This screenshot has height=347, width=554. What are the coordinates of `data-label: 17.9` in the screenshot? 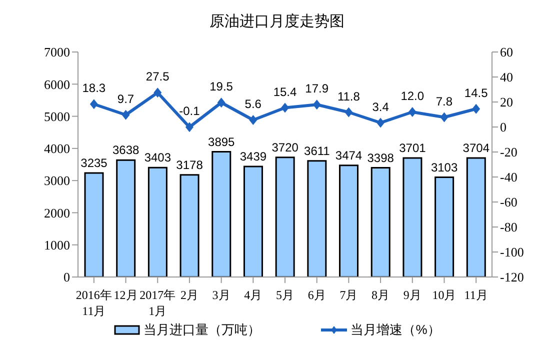 It's located at (317, 89).